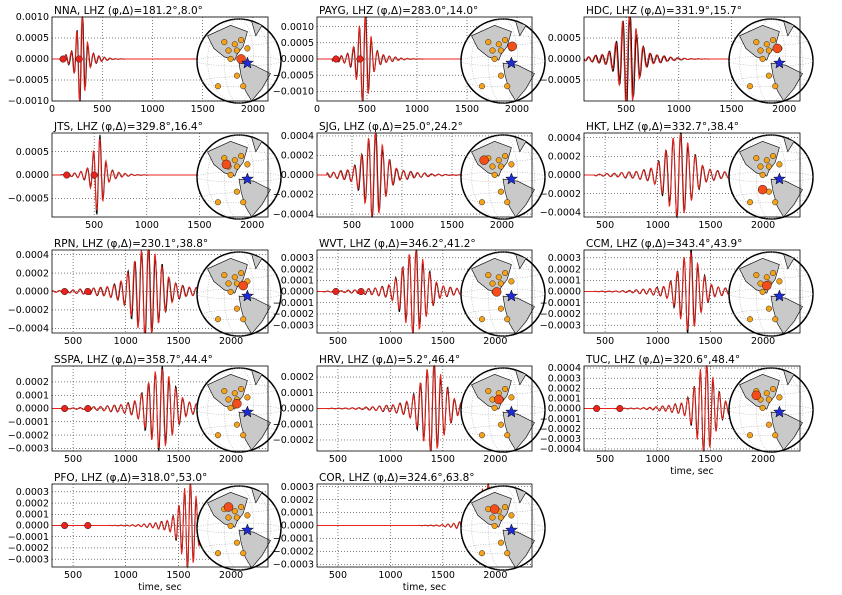 The height and width of the screenshot is (595, 842). What do you see at coordinates (293, 214) in the screenshot?
I see `y-tick-label: −0.0004` at bounding box center [293, 214].